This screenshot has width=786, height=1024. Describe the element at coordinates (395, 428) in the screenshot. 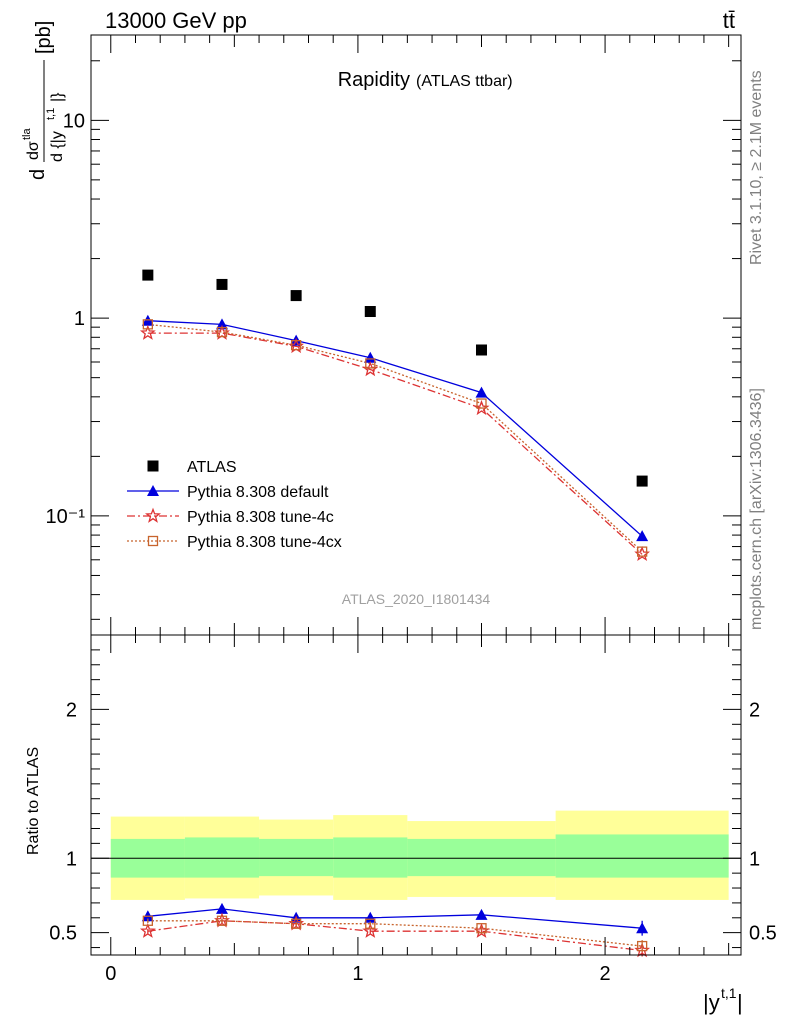

I see `series-line-default` at that location.